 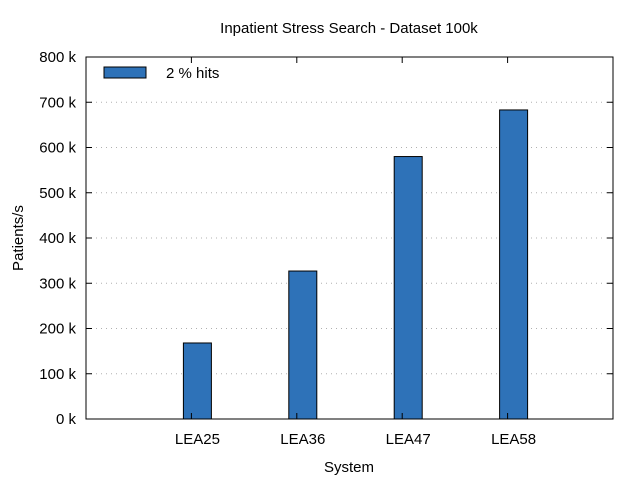 What do you see at coordinates (197, 381) in the screenshot?
I see `bar-lea25` at bounding box center [197, 381].